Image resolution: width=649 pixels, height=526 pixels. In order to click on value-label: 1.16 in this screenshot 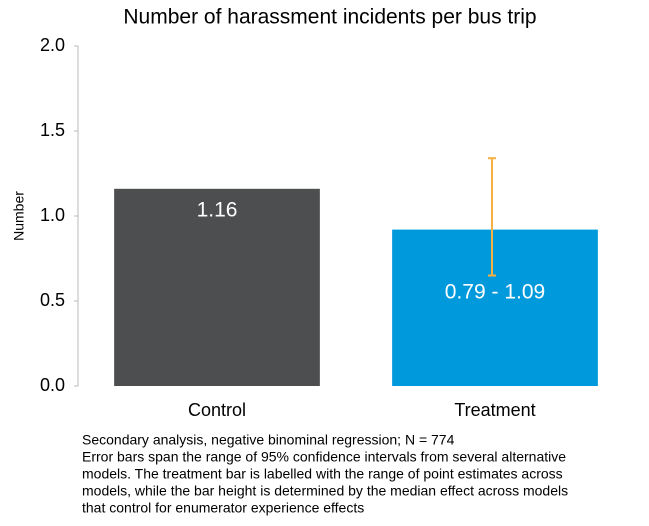, I will do `click(217, 209)`.